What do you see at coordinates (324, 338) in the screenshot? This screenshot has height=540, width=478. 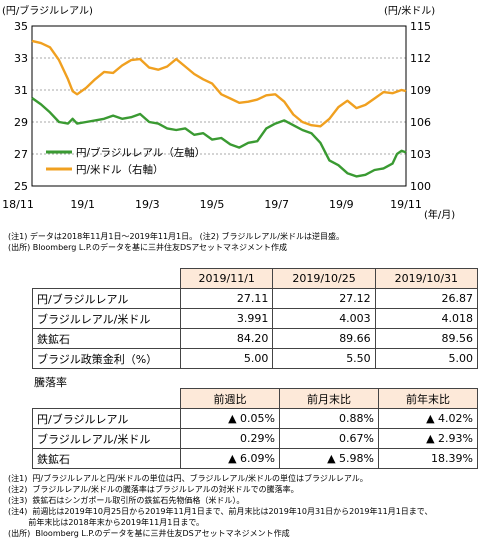 I see `cell: 89.66` at bounding box center [324, 338].